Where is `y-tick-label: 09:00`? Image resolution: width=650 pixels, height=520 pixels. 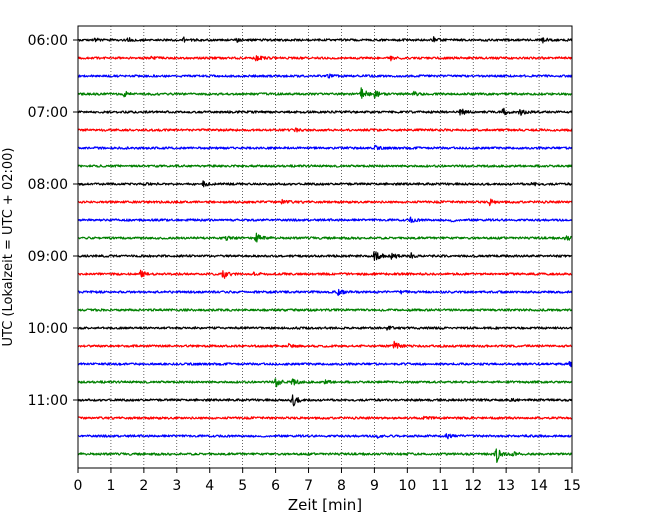
y-tick-label: 09:00 is located at coordinates (48, 257).